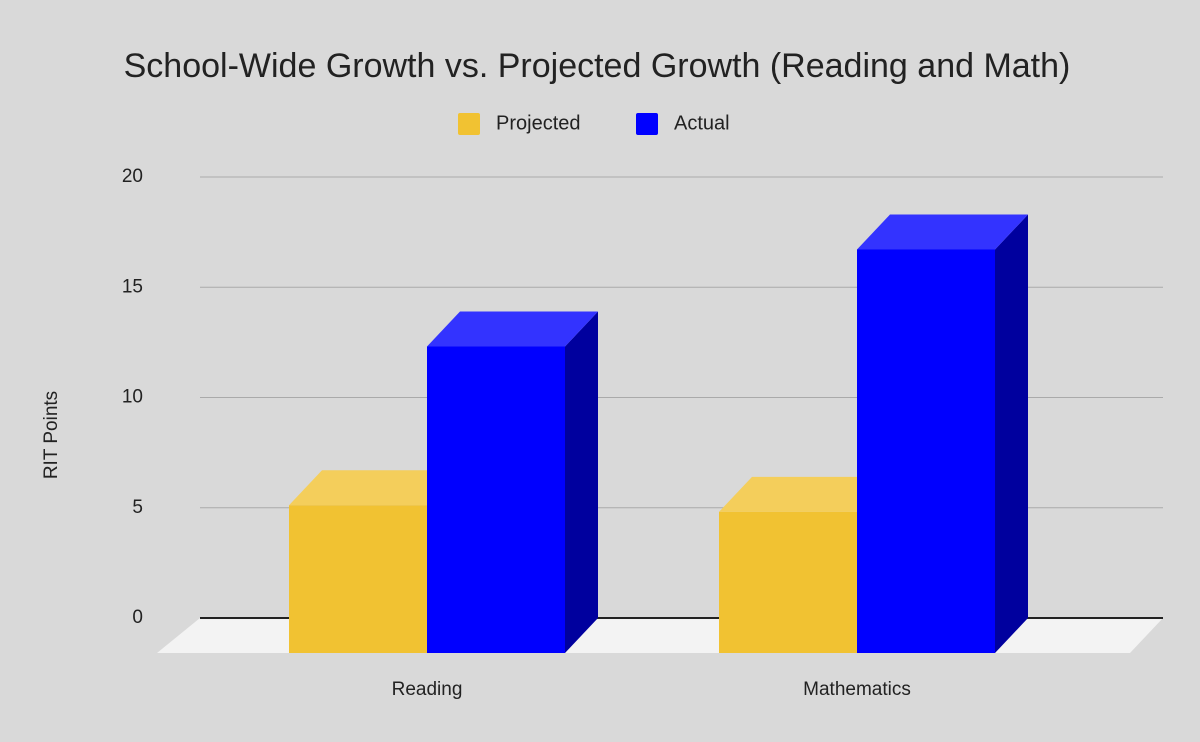  Describe the element at coordinates (137, 507) in the screenshot. I see `y-tick-label: 5` at that location.